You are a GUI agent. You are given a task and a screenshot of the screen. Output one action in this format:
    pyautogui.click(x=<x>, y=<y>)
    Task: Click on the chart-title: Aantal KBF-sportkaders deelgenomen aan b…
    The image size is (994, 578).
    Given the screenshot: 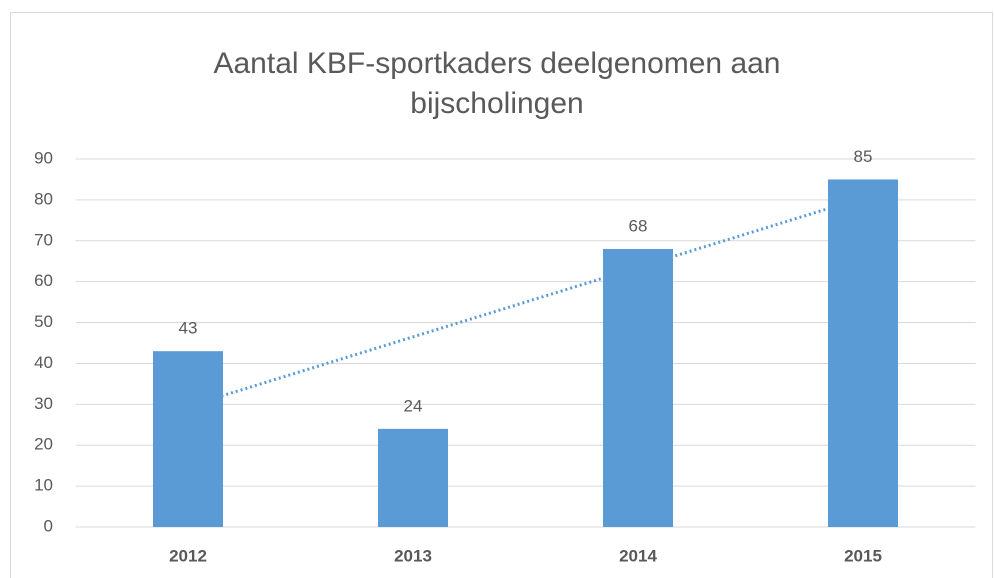 What is the action you would take?
    pyautogui.click(x=497, y=83)
    